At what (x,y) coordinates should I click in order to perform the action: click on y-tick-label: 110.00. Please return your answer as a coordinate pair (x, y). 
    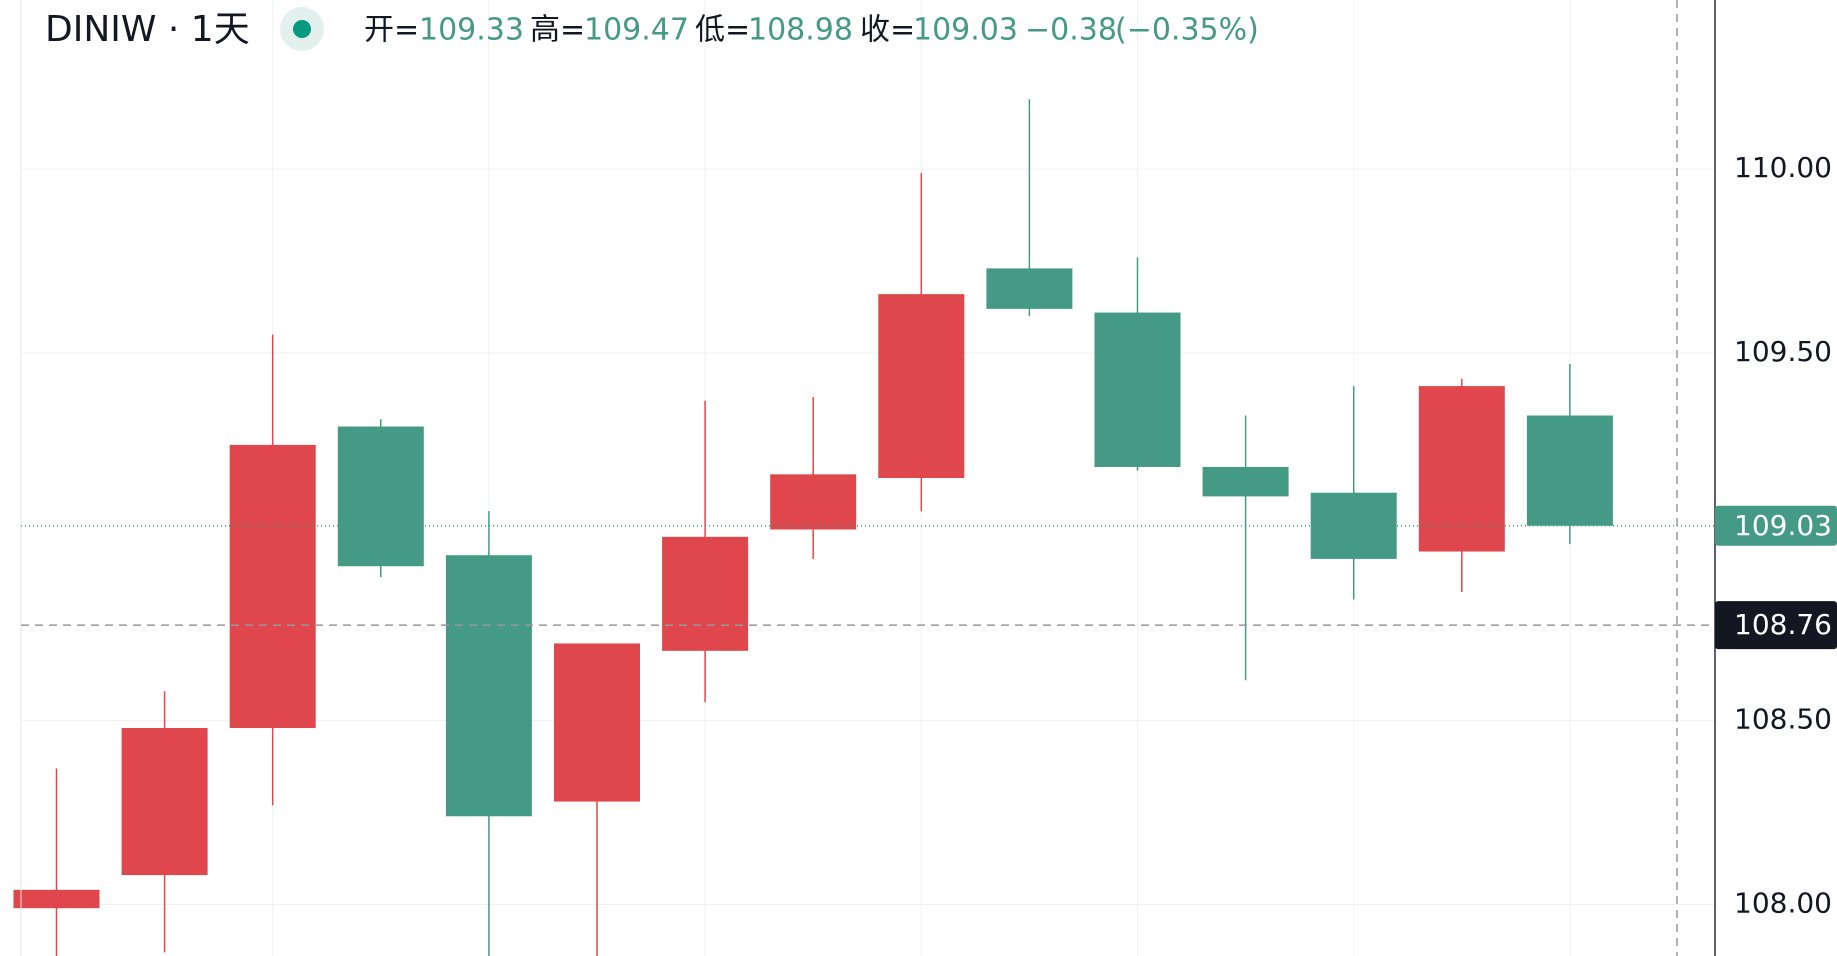
    Looking at the image, I should click on (1783, 167).